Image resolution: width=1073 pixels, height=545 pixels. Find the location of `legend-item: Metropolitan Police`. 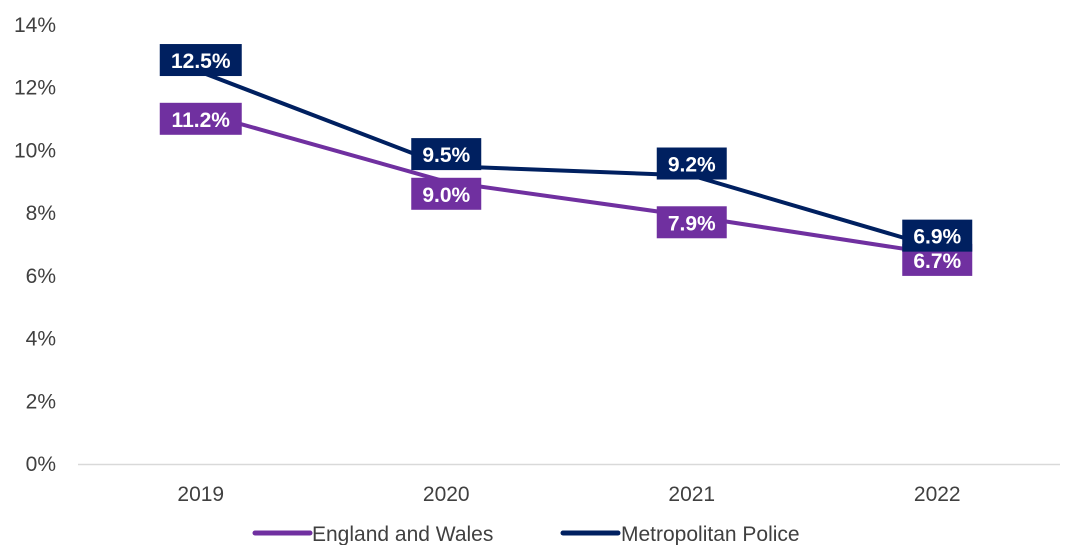

legend-item: Metropolitan Police is located at coordinates (680, 534).